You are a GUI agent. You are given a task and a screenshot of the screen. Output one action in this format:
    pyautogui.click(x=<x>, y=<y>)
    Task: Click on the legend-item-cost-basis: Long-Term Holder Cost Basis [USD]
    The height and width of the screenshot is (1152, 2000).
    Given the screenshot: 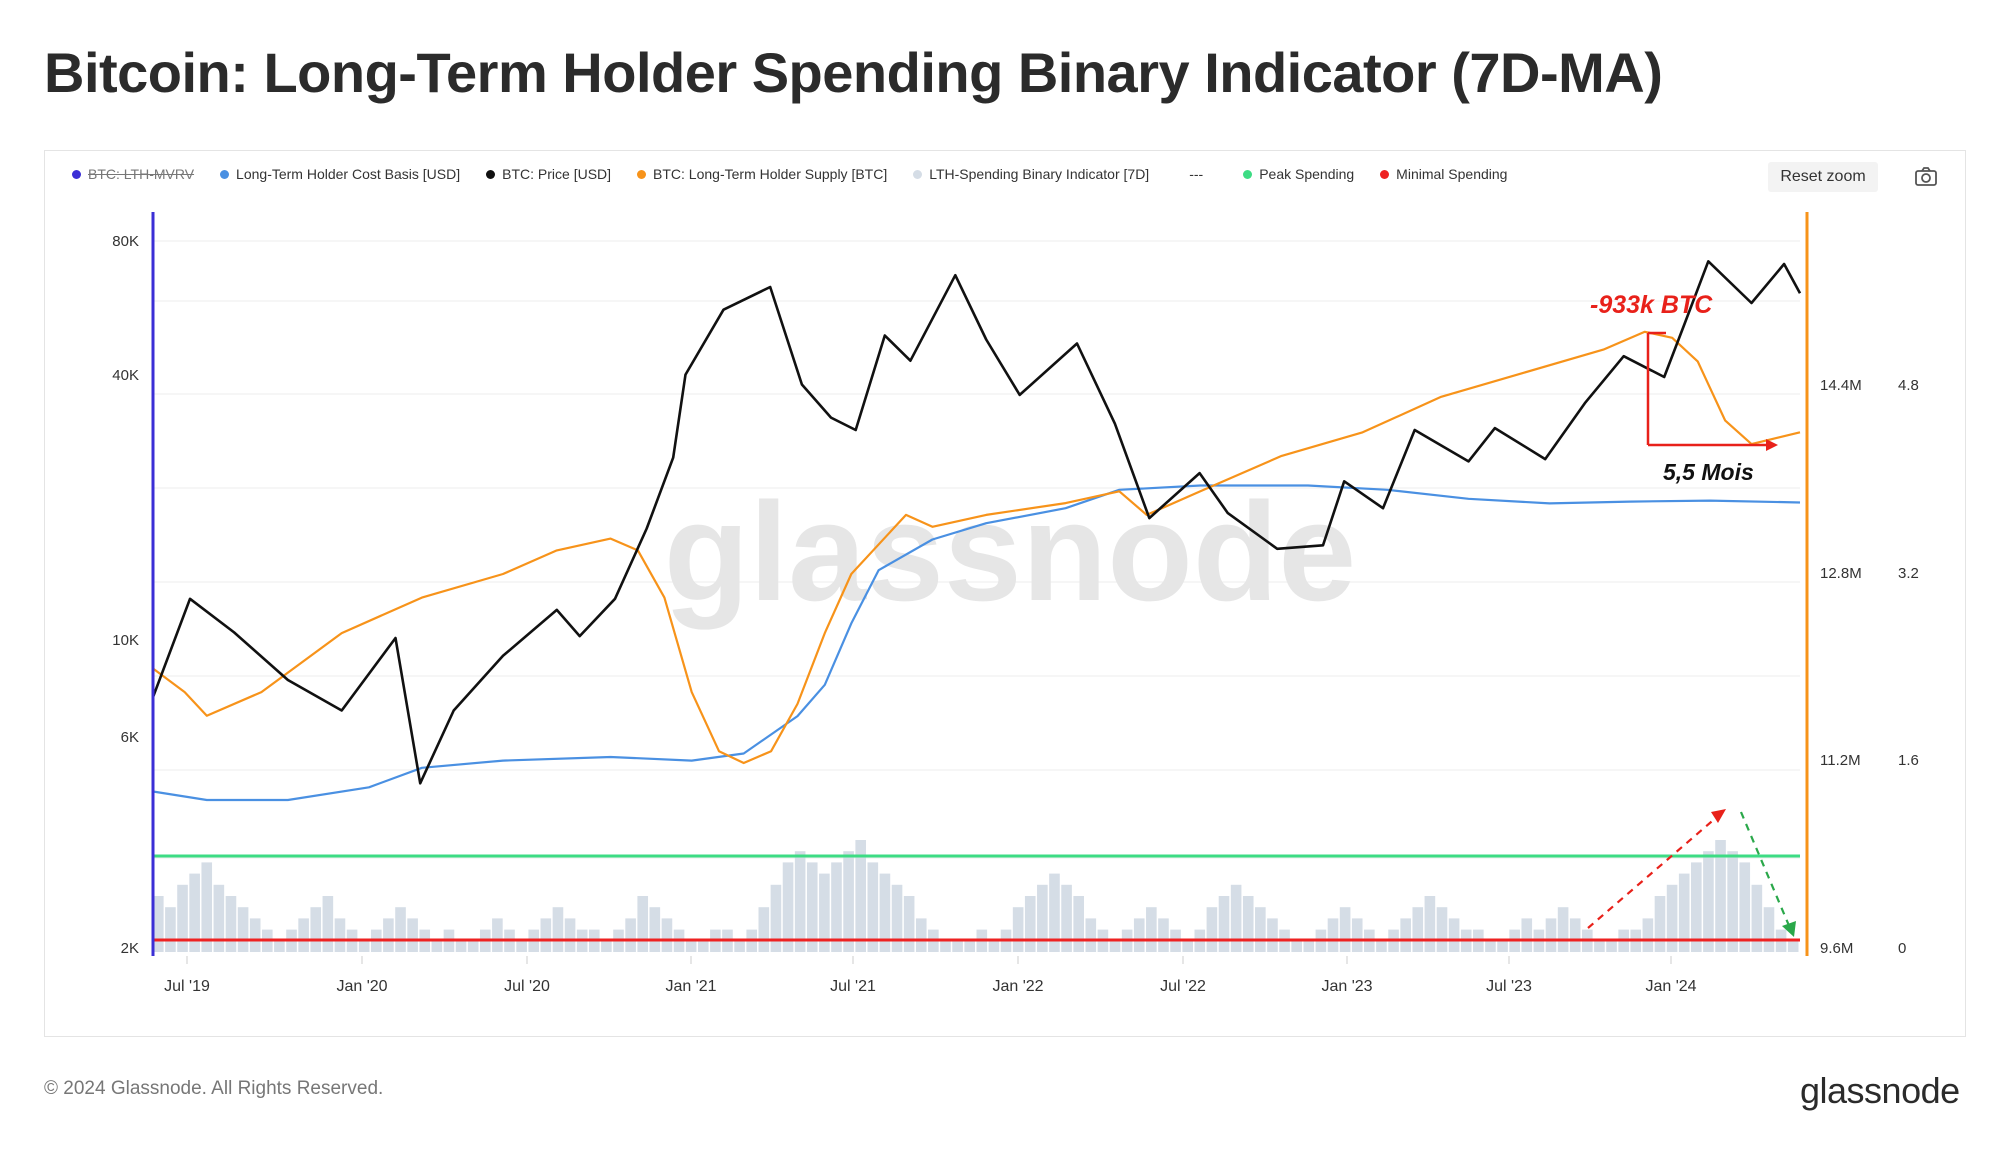 What is the action you would take?
    pyautogui.click(x=340, y=174)
    